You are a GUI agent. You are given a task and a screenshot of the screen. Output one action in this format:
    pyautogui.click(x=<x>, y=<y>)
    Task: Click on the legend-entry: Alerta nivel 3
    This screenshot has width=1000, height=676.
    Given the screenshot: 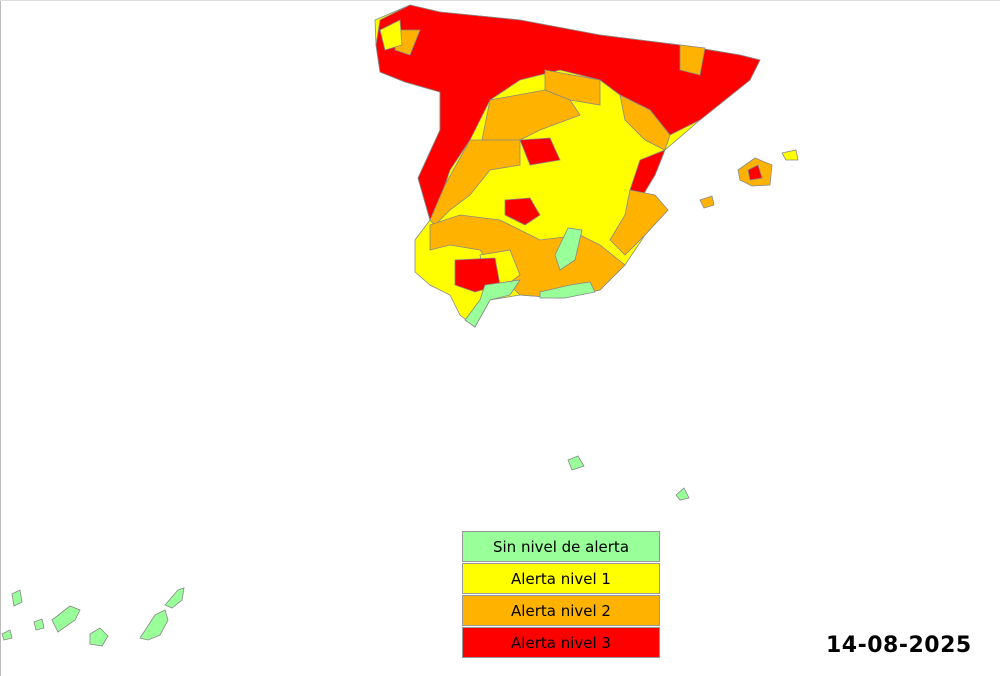 What is the action you would take?
    pyautogui.click(x=561, y=642)
    